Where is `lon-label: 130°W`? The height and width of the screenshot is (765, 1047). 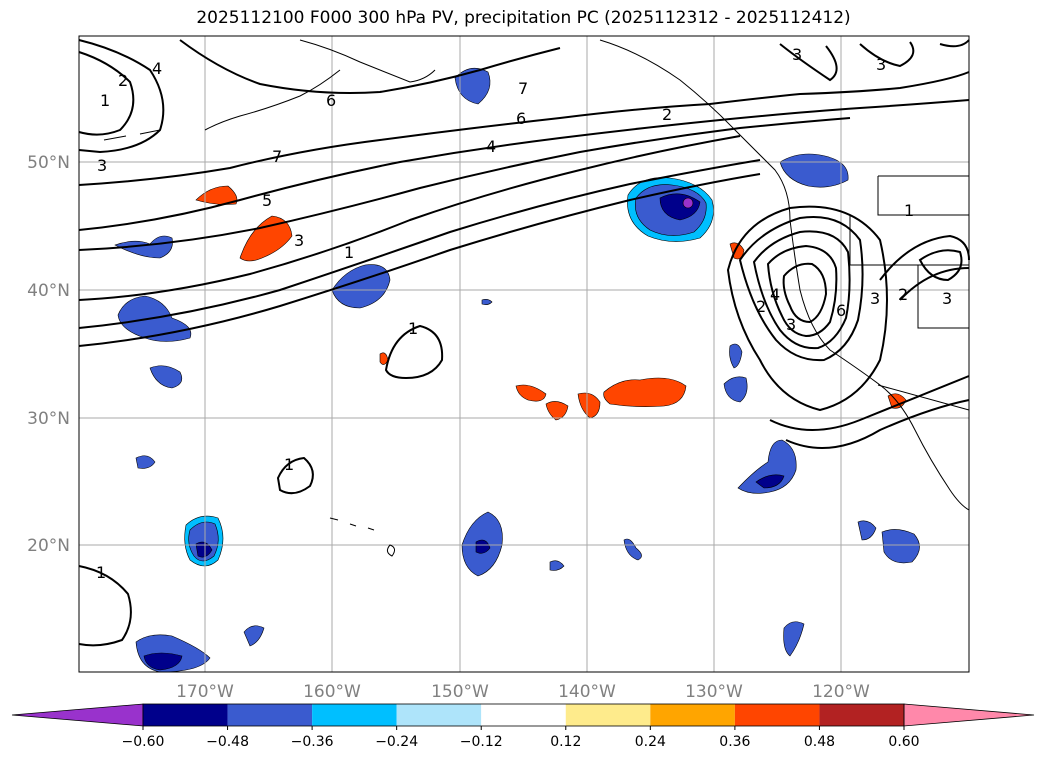 lon-label: 130°W is located at coordinates (714, 692).